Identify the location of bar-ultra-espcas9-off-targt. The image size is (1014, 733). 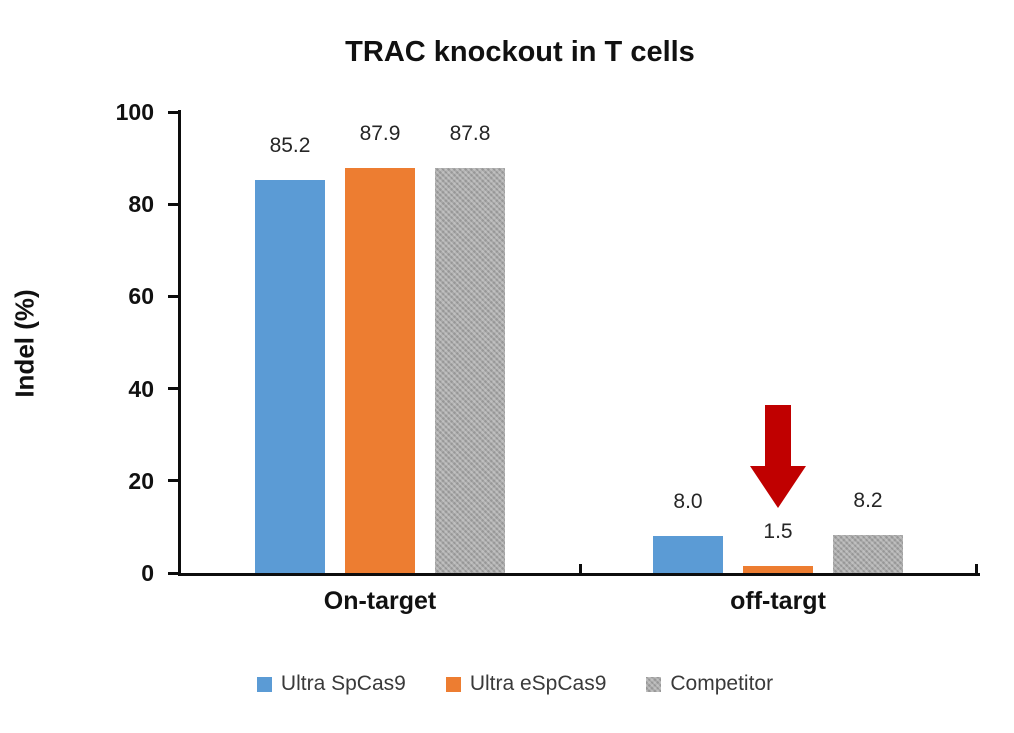
(778, 569).